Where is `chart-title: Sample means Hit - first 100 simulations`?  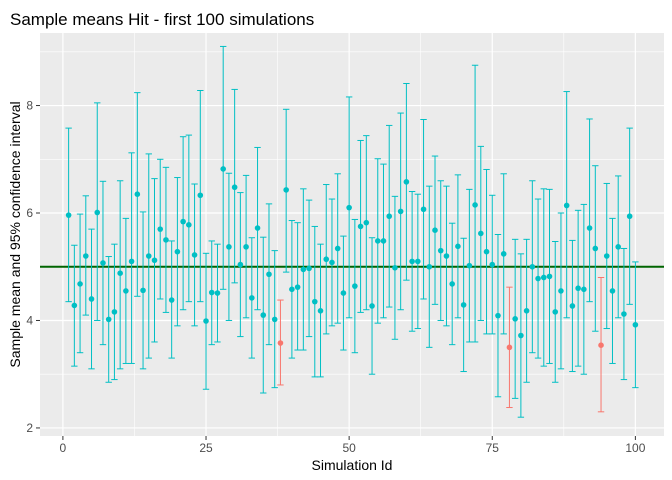
chart-title: Sample means Hit - first 100 simulations is located at coordinates (162, 19).